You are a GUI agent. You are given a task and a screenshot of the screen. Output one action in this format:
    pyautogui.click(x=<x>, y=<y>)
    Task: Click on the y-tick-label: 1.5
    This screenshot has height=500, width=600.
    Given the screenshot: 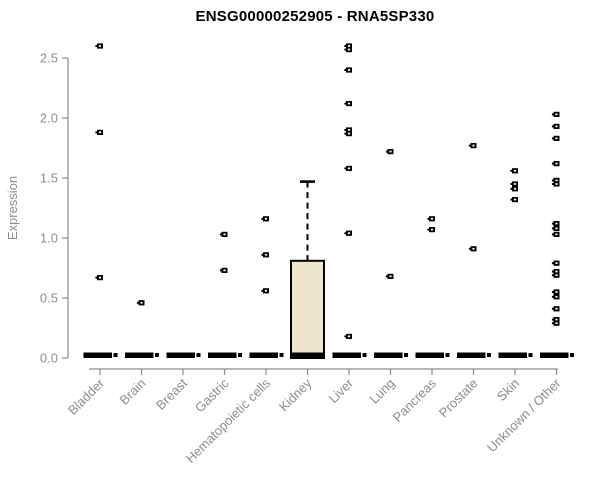 What is the action you would take?
    pyautogui.click(x=49, y=178)
    